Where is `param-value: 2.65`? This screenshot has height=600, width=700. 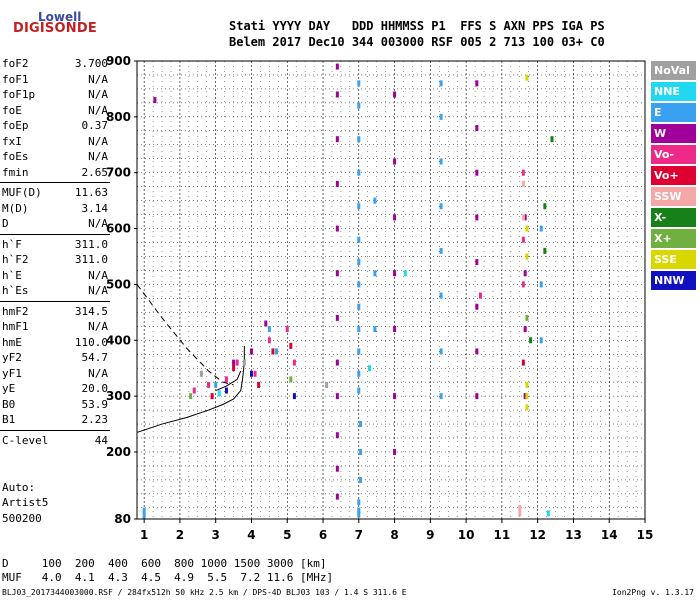
param-value: 2.65 is located at coordinates (95, 172).